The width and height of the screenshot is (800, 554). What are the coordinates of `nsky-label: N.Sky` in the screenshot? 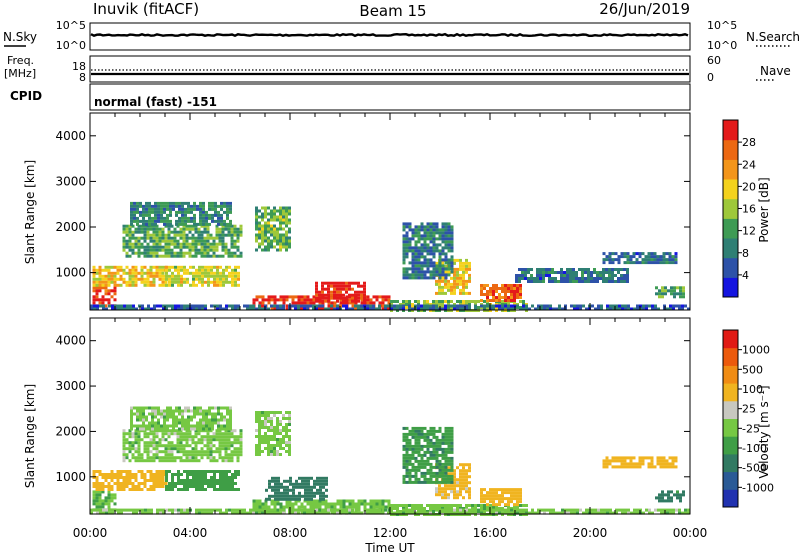 It's located at (20, 37).